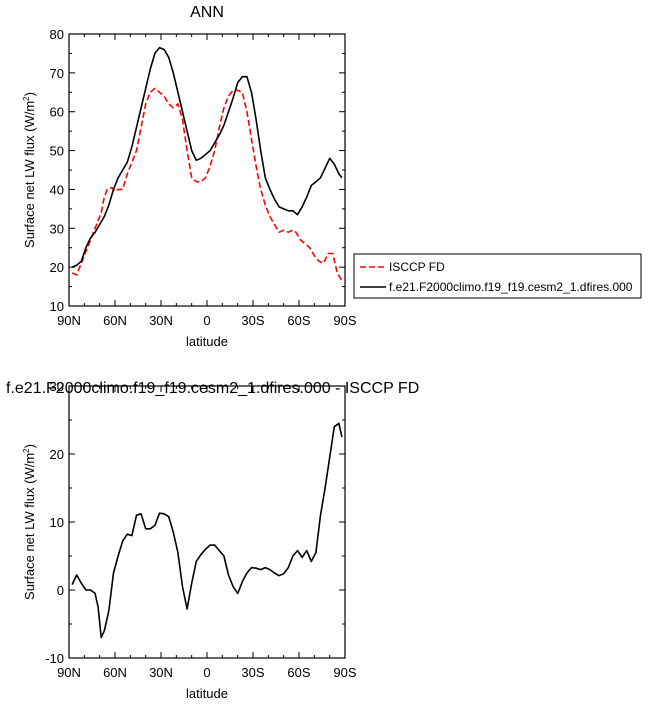  I want to click on chart-bottom-ylabel: Surface net LW flux (W/m2), so click(29, 522).